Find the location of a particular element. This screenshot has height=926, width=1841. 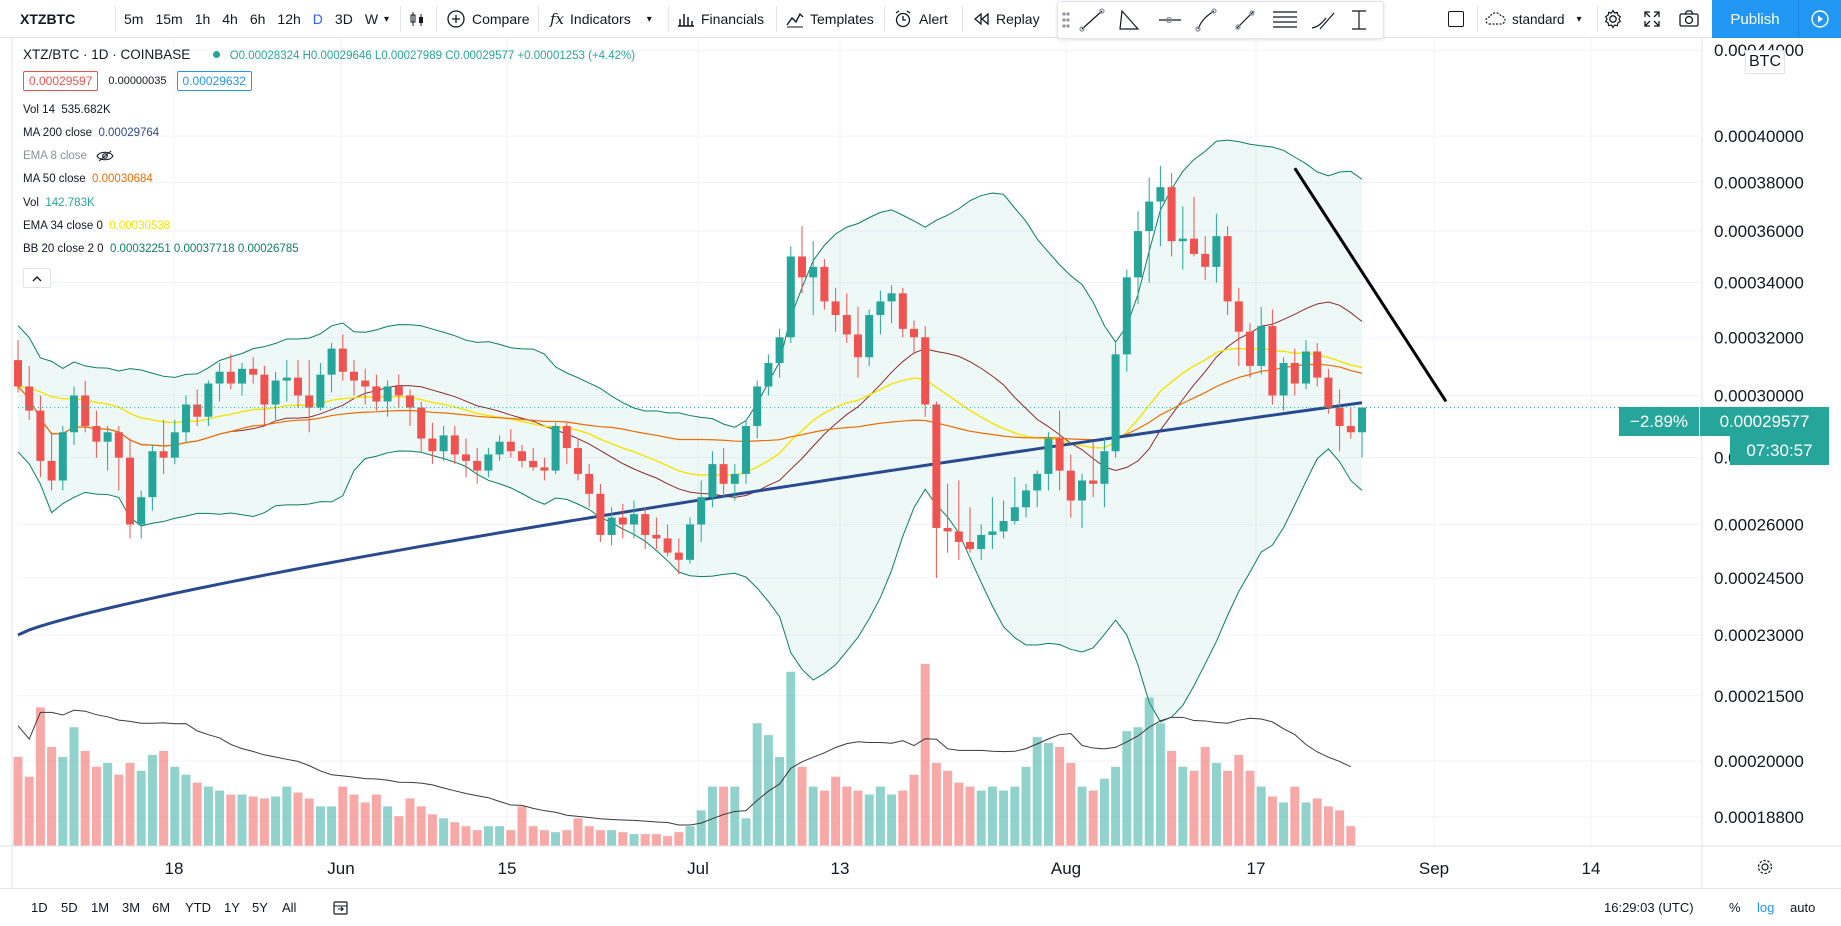

legend-ma50: MA 50 close 0.00030684 is located at coordinates (88, 179).